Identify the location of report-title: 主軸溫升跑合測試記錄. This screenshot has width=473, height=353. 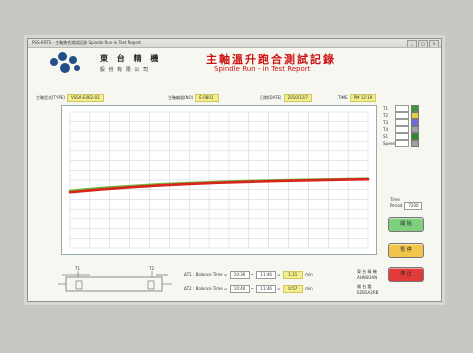
(271, 59).